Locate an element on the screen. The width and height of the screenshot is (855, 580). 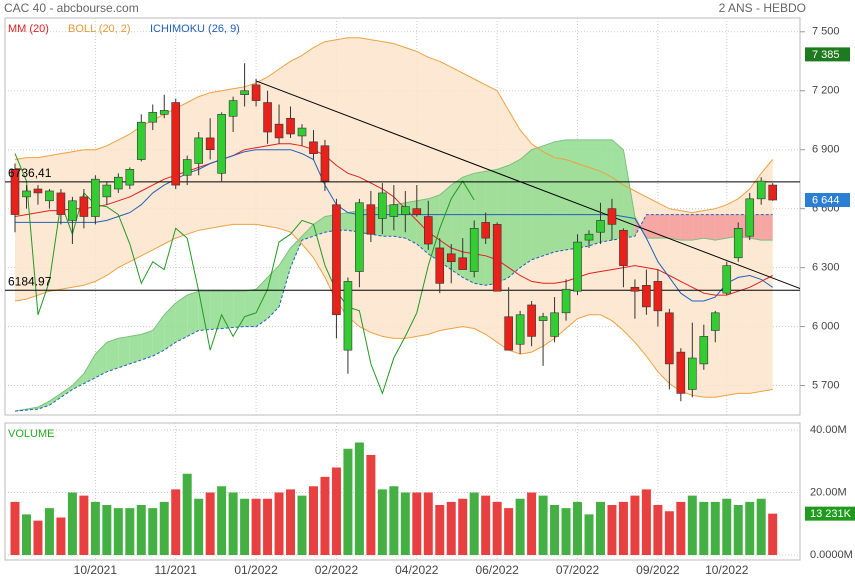
x-tick-label: 07/2022 is located at coordinates (578, 570).